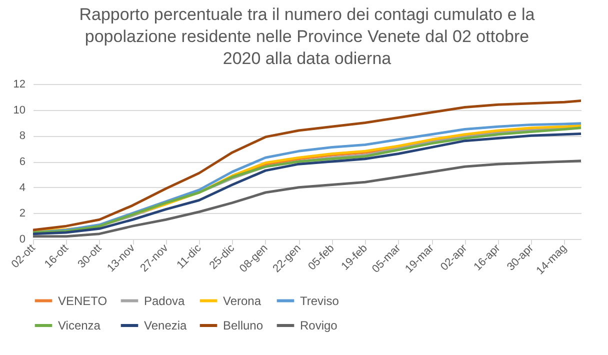  I want to click on legend-label: Venezia, so click(166, 325).